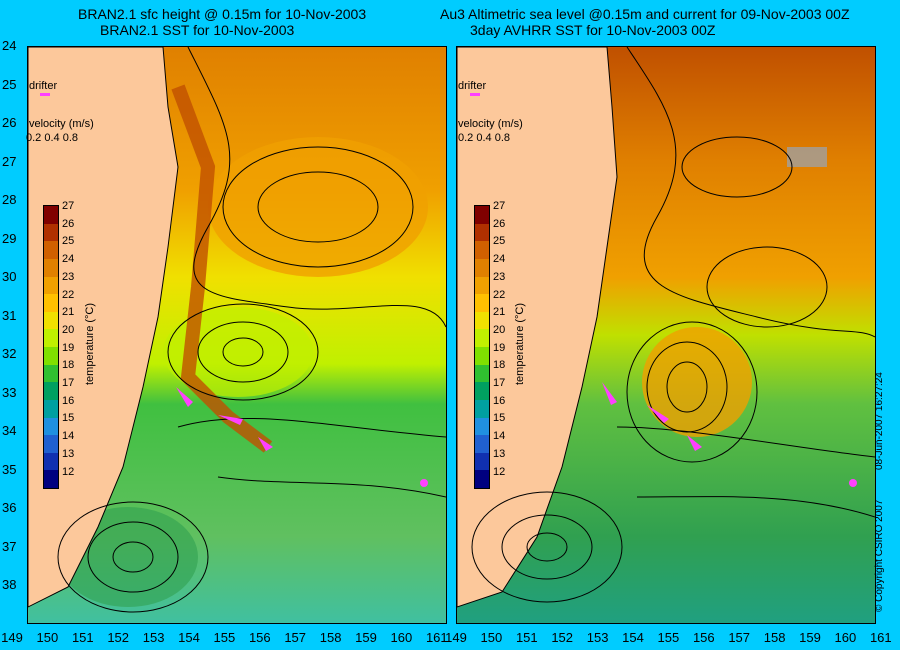 This screenshot has width=900, height=650. What do you see at coordinates (499, 365) in the screenshot?
I see `colorbar-tick-label: 18` at bounding box center [499, 365].